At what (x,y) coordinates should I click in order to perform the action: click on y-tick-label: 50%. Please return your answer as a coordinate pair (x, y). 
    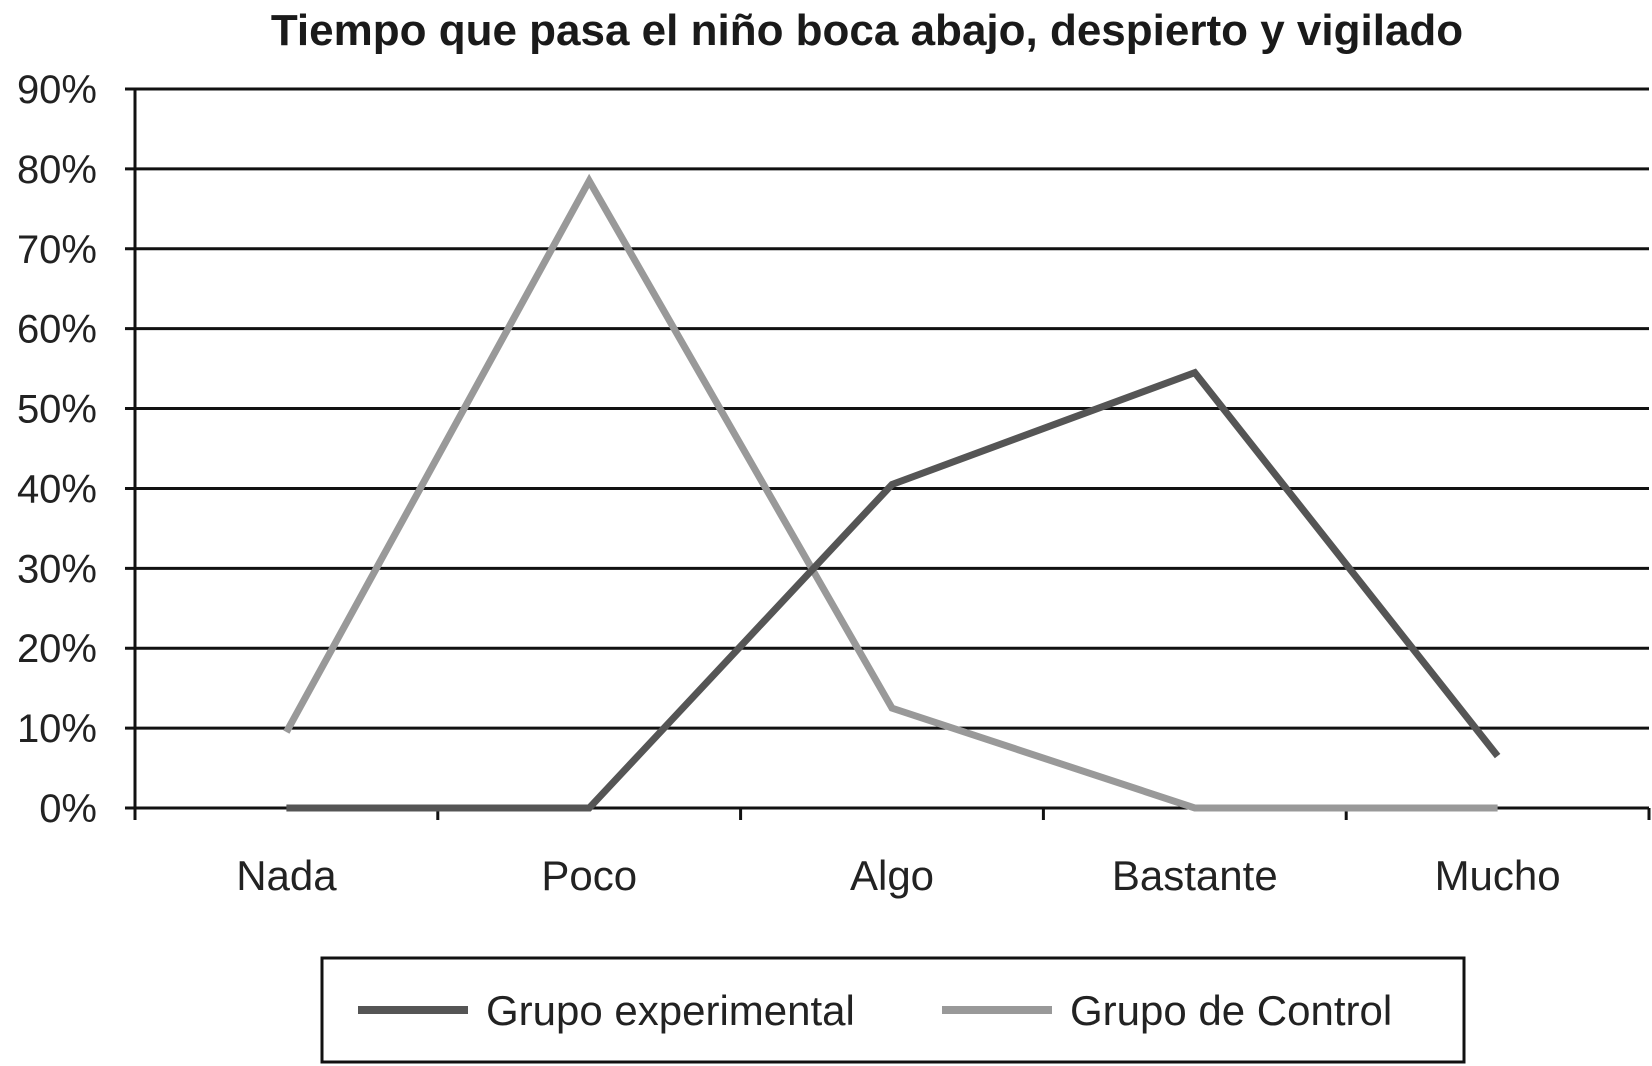
    Looking at the image, I should click on (57, 410).